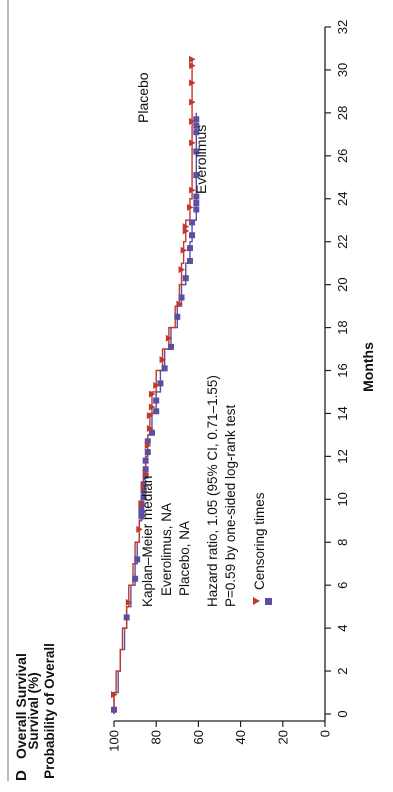  What do you see at coordinates (342, 113) in the screenshot?
I see `x-tick-label: 28` at bounding box center [342, 113].